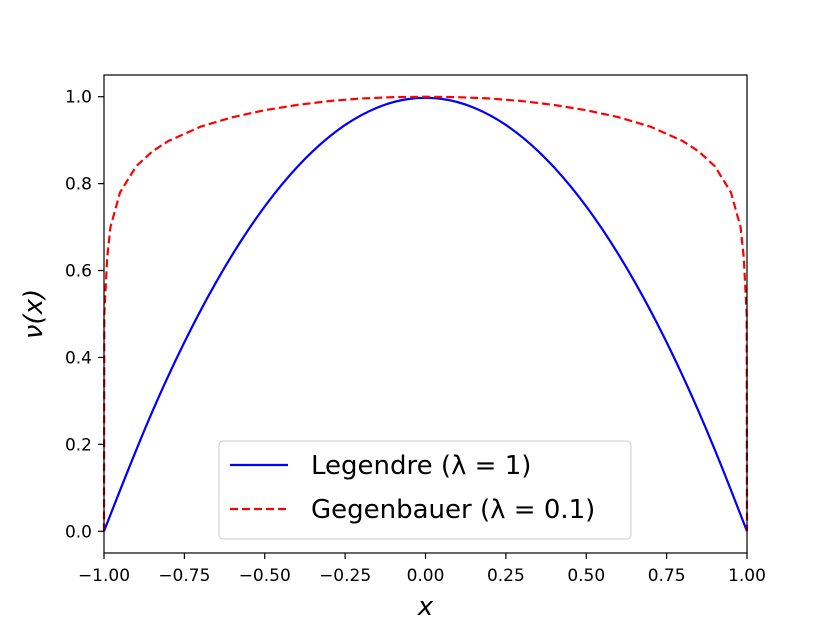 Image resolution: width=830 pixels, height=623 pixels. I want to click on x-axis-label: x, so click(425, 607).